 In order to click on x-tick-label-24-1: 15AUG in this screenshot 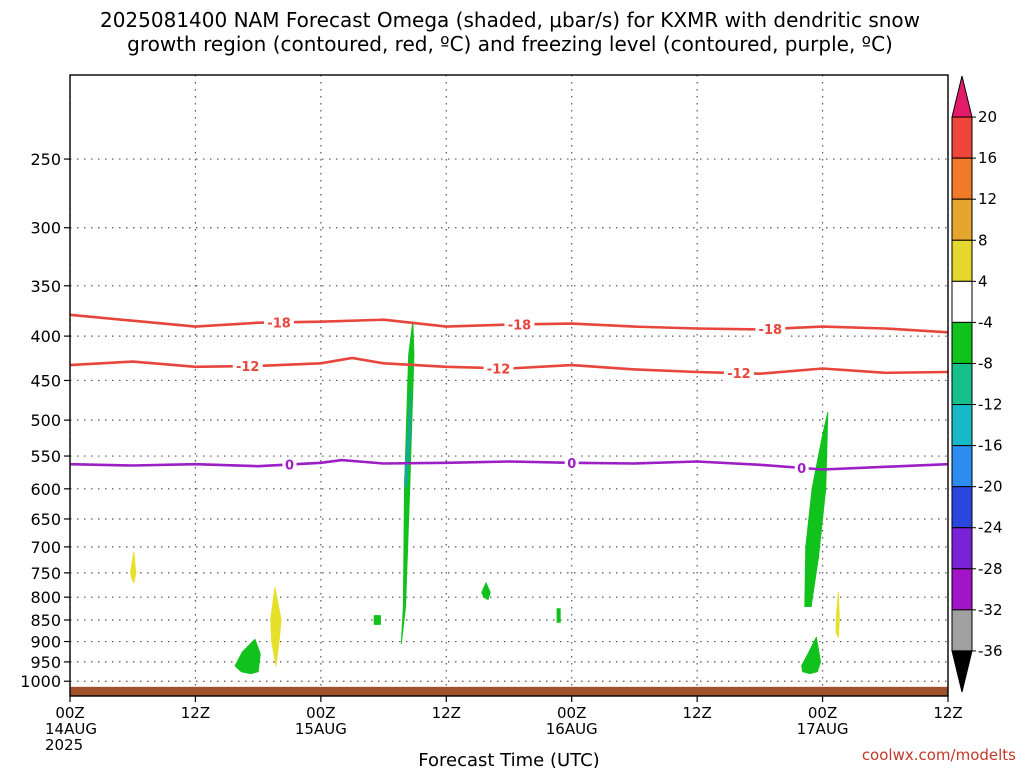, I will do `click(321, 729)`.